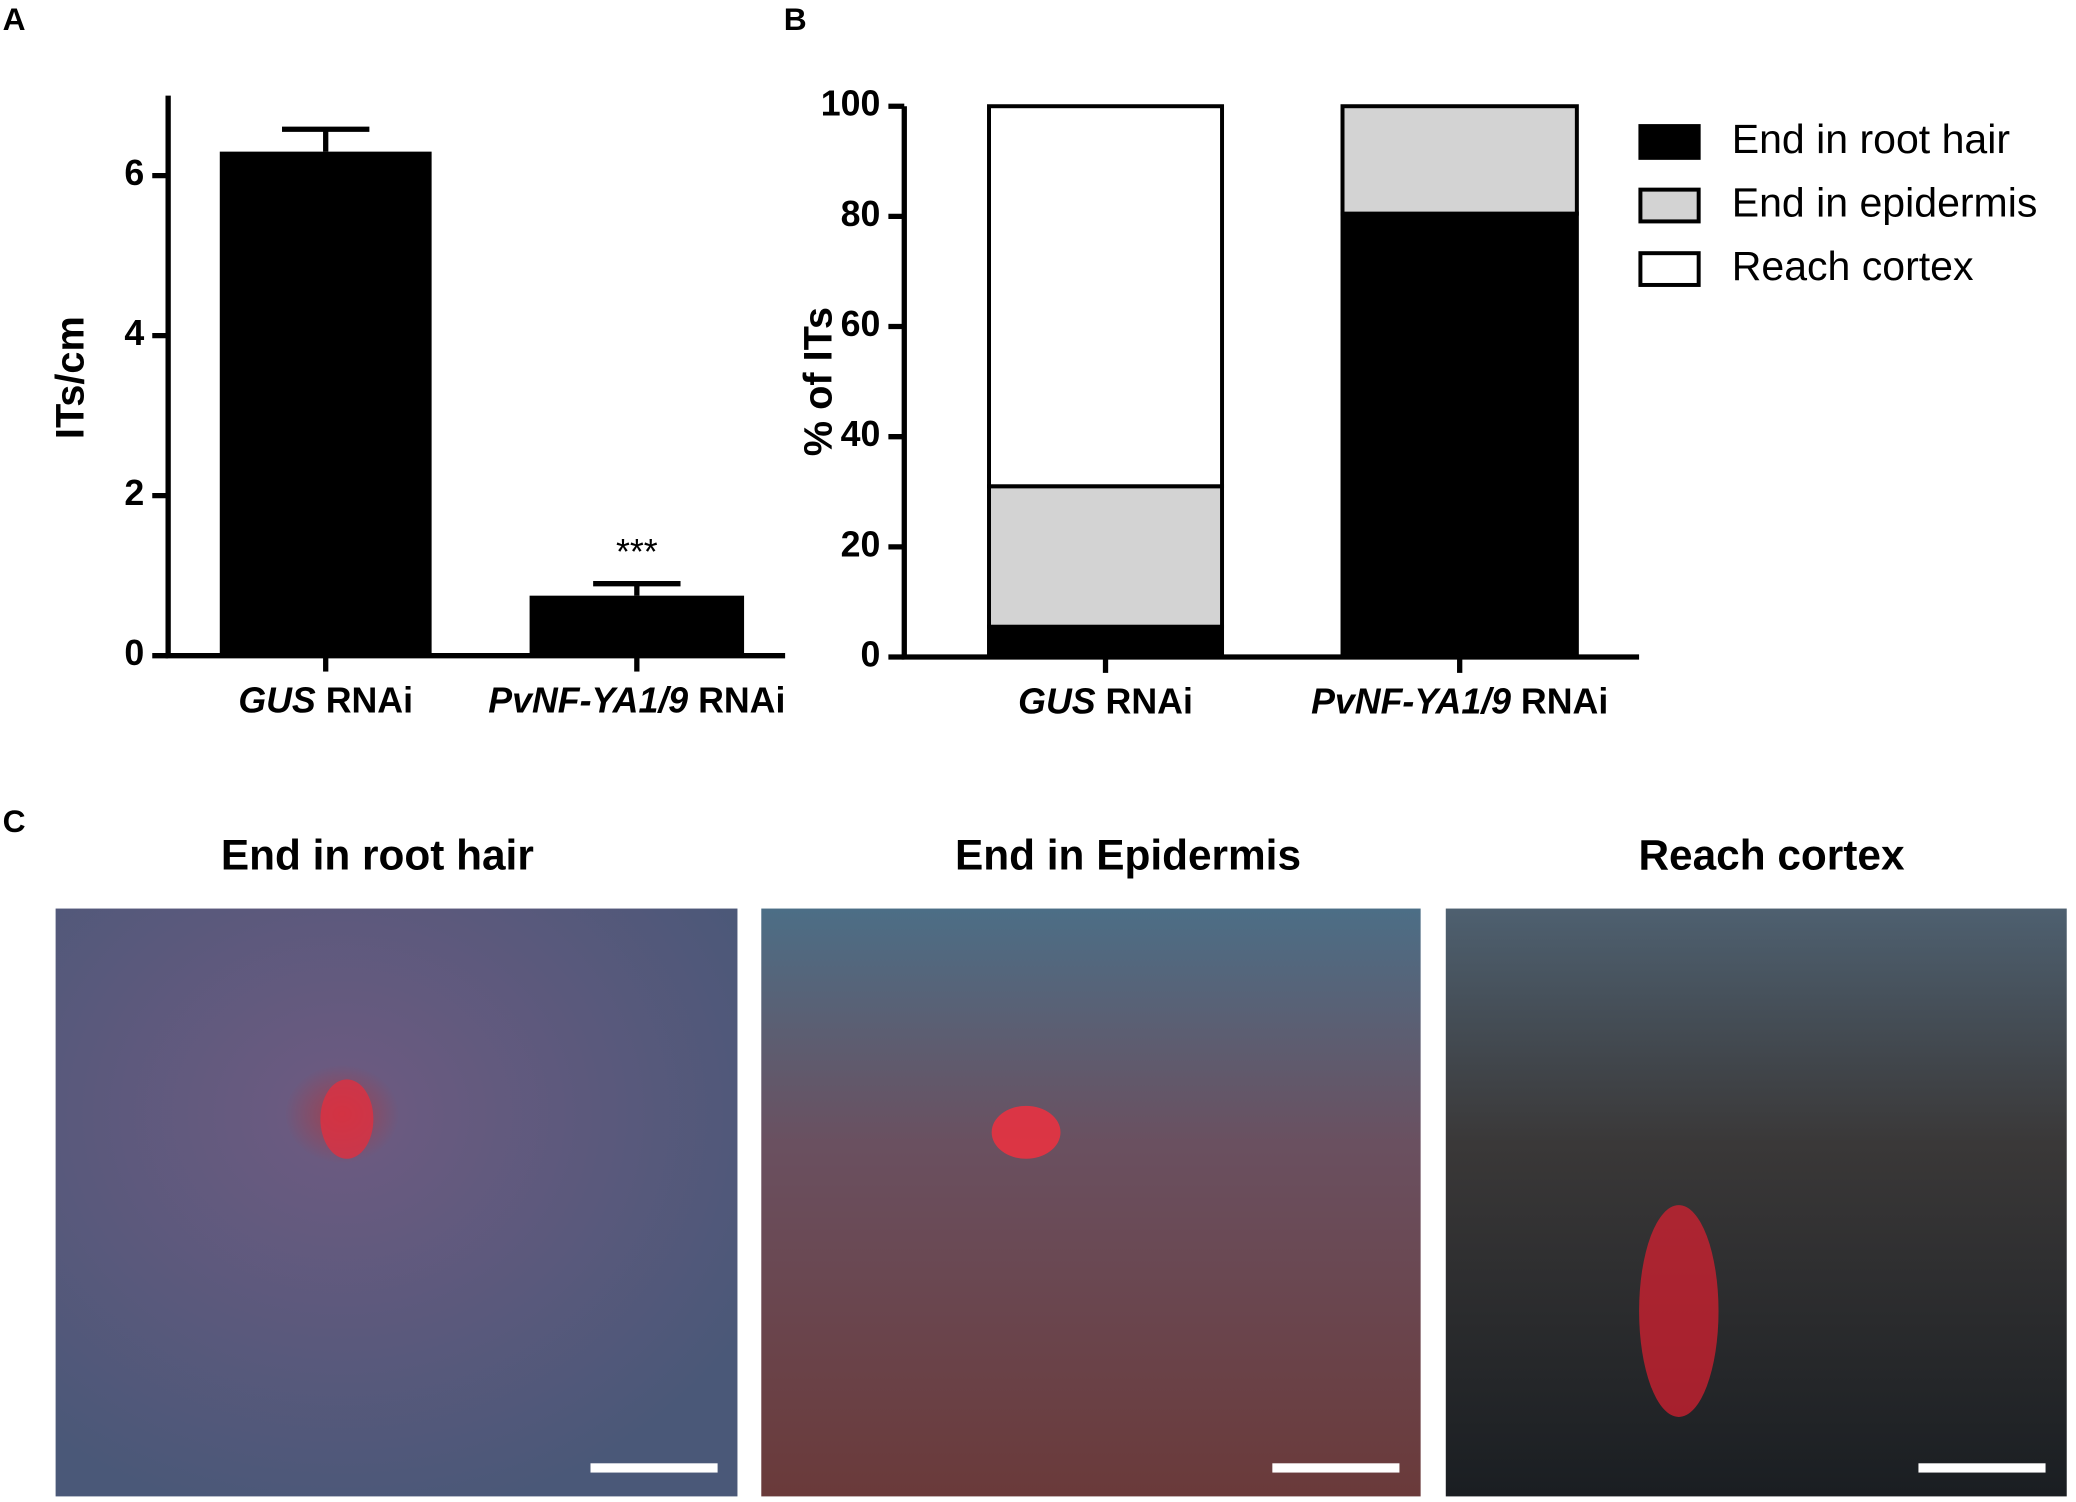  What do you see at coordinates (1853, 266) in the screenshot?
I see `legend-label: Reach cortex` at bounding box center [1853, 266].